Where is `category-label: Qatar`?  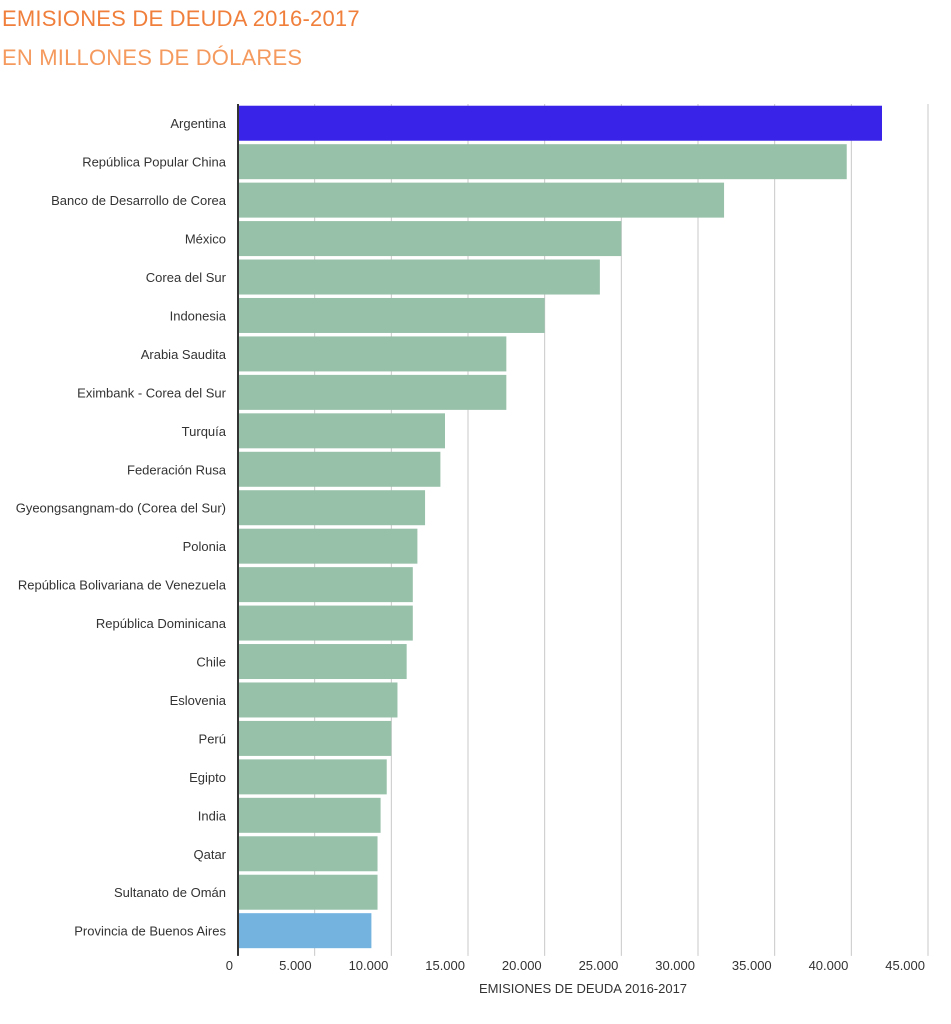
category-label: Qatar is located at coordinates (209, 854).